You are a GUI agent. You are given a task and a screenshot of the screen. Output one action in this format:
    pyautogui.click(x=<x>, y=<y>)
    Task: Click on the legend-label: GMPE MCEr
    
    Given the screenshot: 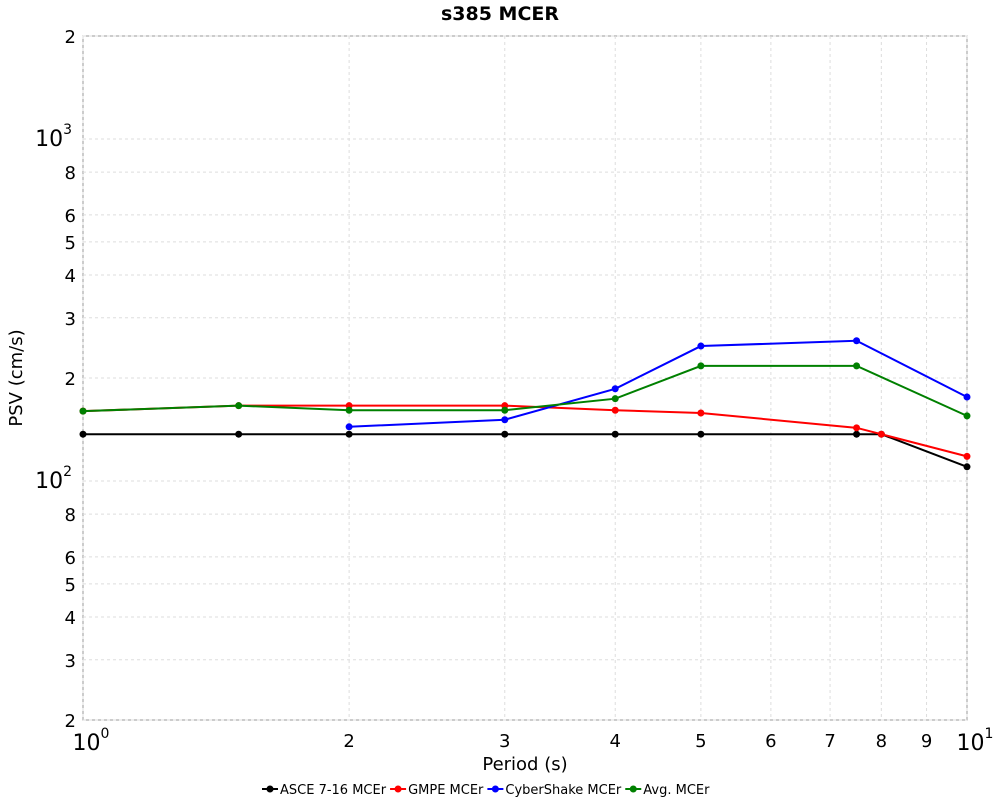 What is the action you would take?
    pyautogui.click(x=446, y=790)
    